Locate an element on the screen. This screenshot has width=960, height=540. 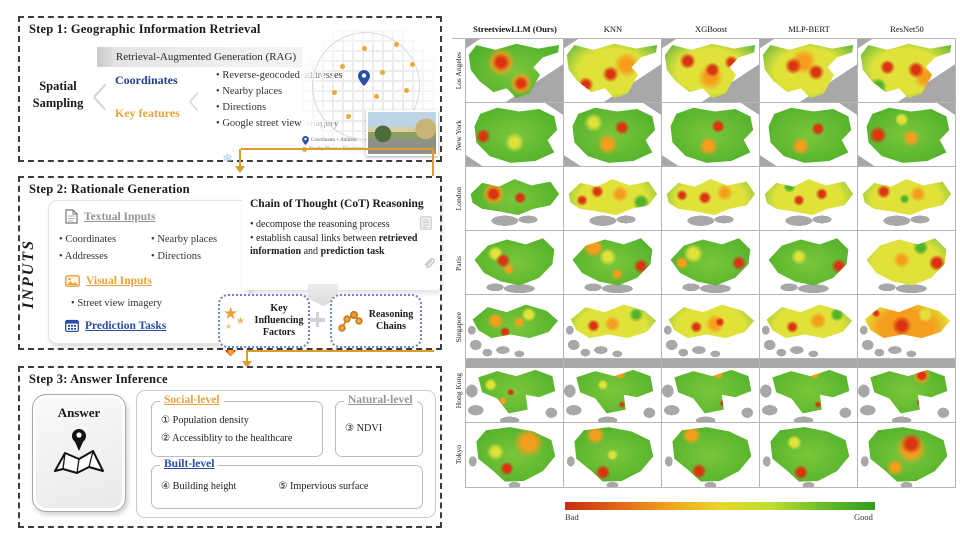
rag-banner: Retrieval-Augmented Generation (RAG) is located at coordinates (206, 57).